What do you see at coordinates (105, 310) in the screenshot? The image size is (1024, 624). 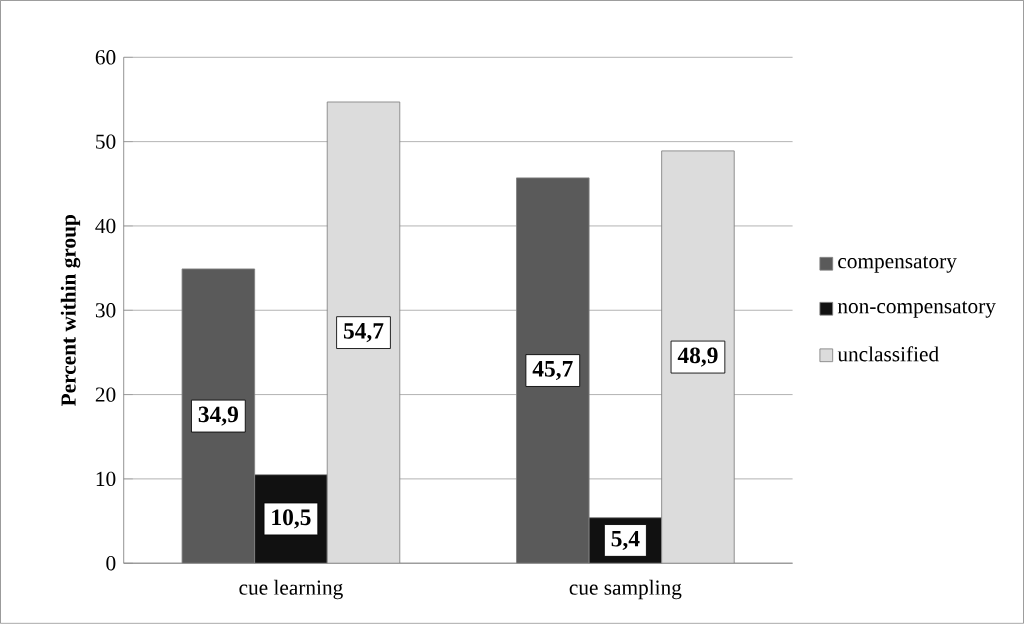 I see `y-tick-label: 30` at bounding box center [105, 310].